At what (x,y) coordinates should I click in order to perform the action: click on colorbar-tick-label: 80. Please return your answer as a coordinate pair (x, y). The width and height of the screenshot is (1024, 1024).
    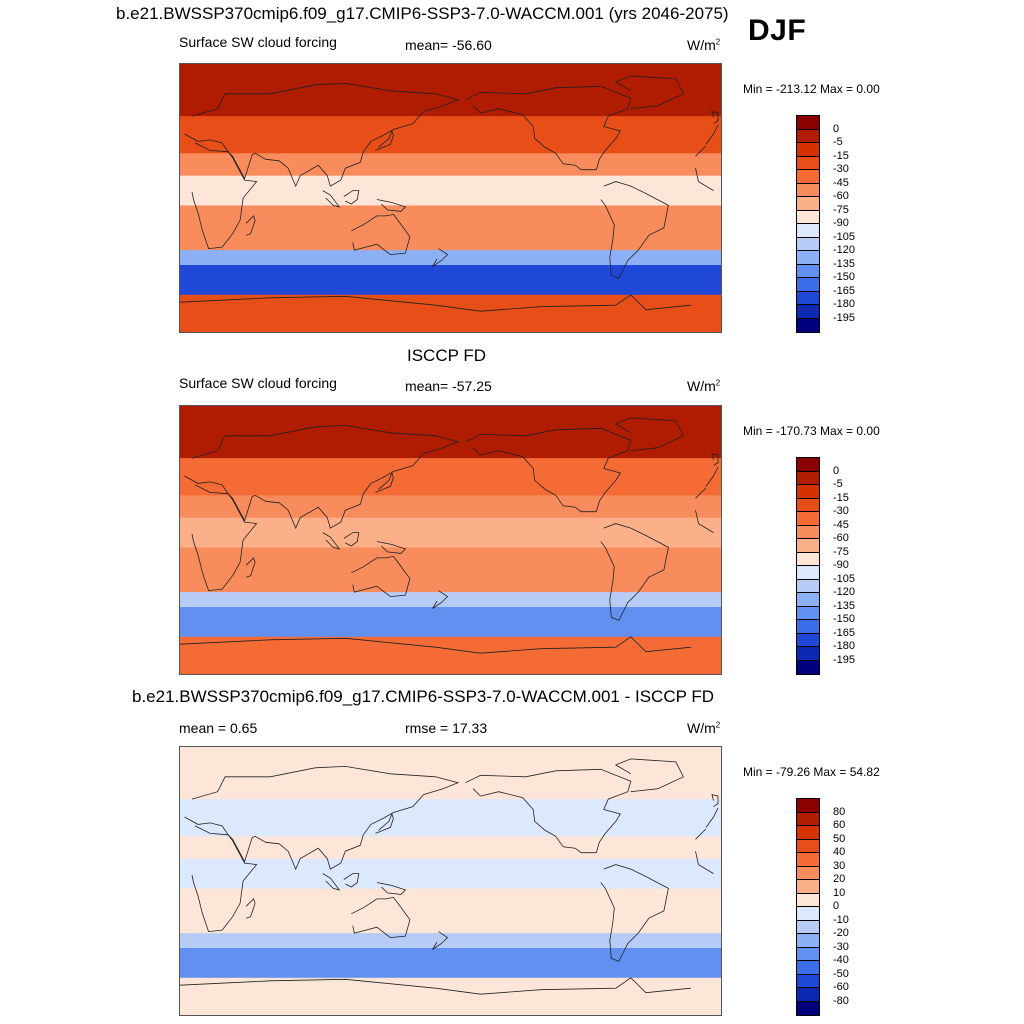
    Looking at the image, I should click on (839, 811).